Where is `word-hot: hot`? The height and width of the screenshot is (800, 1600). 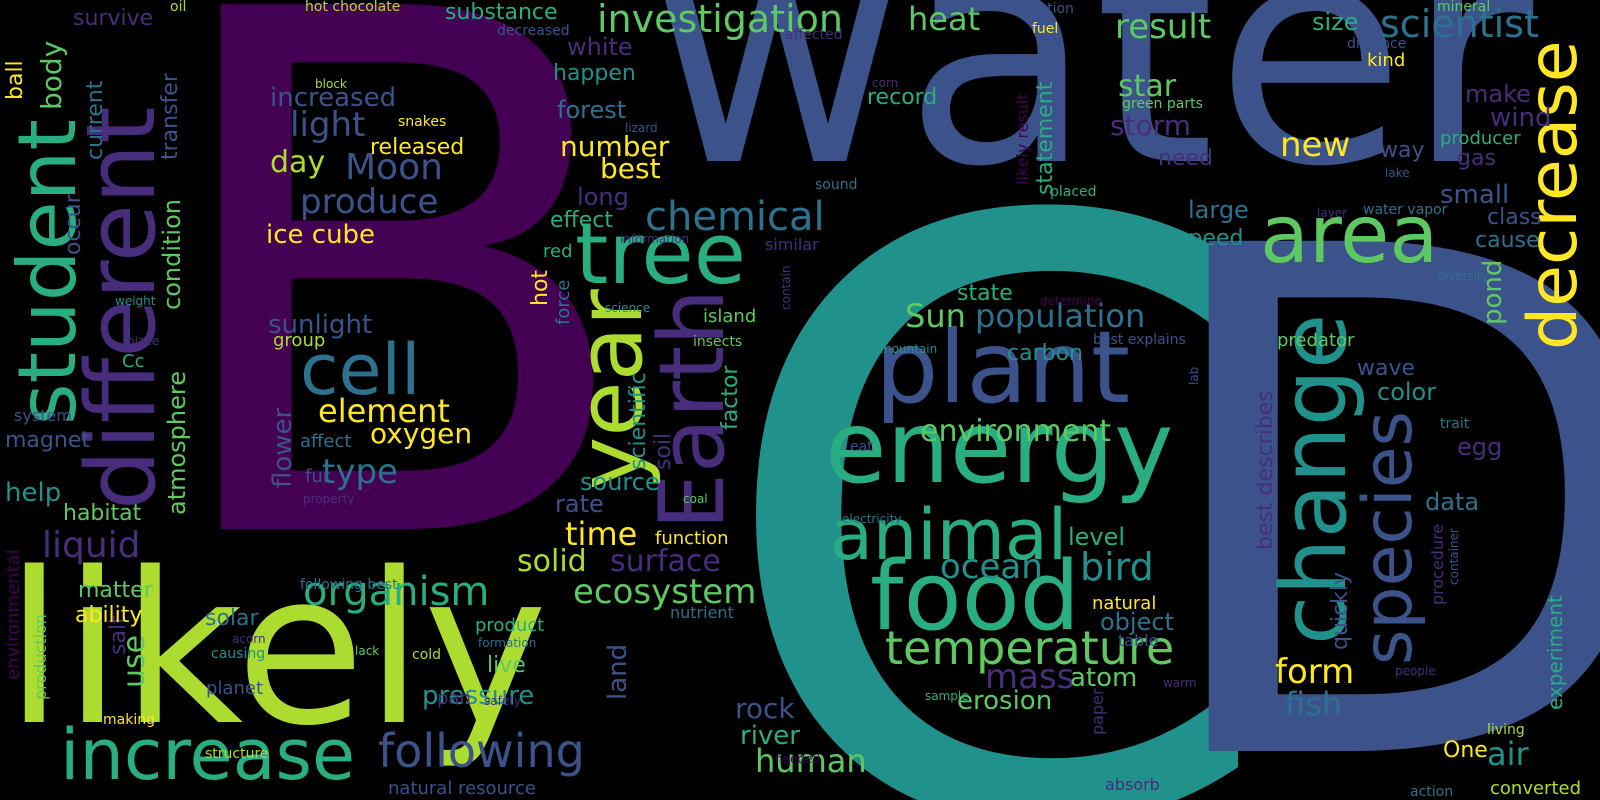 word-hot: hot is located at coordinates (540, 287).